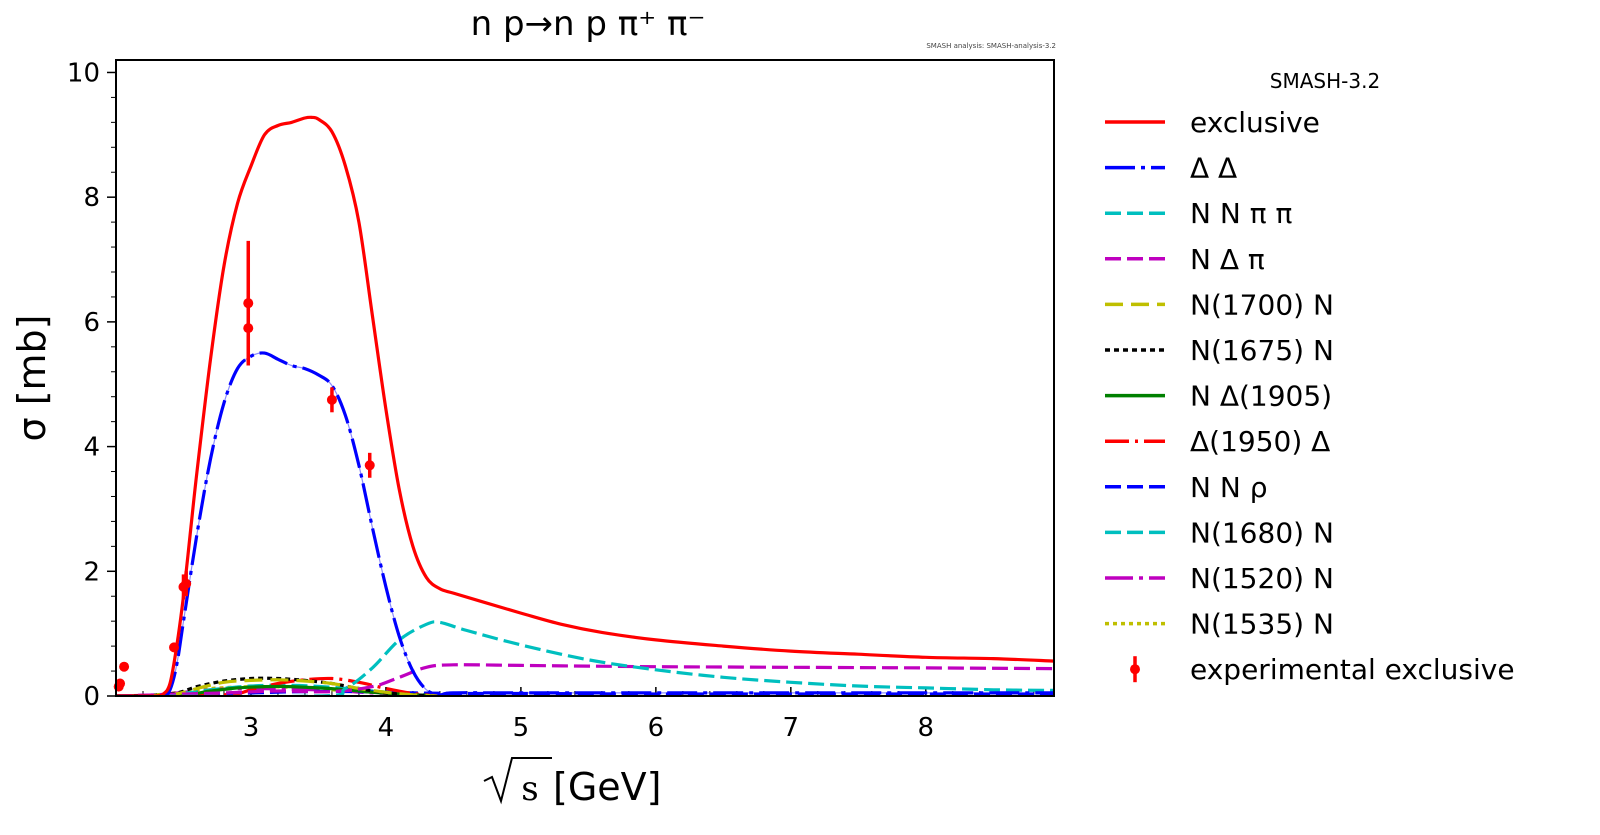 The width and height of the screenshot is (1600, 835). What do you see at coordinates (91, 448) in the screenshot?
I see `y-tick-label: 4` at bounding box center [91, 448].